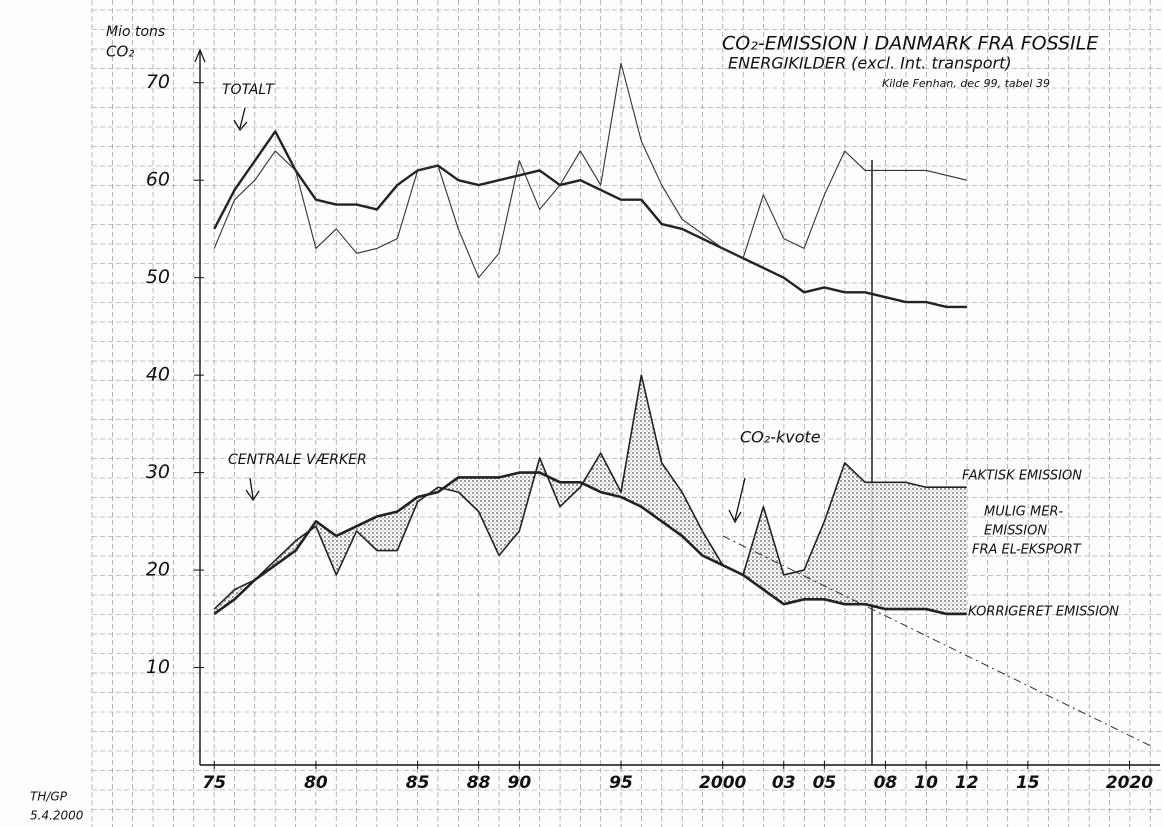 The image size is (1163, 827). Describe the element at coordinates (135, 32) in the screenshot. I see `y-axis-label: Mio tons` at that location.